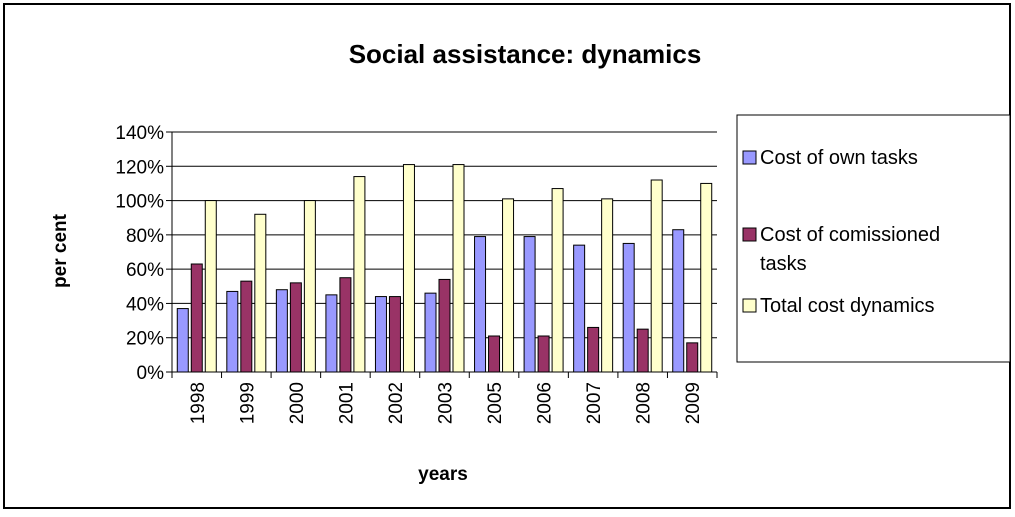 The image size is (1015, 517). I want to click on y-tick-label: 140%, so click(139, 133).